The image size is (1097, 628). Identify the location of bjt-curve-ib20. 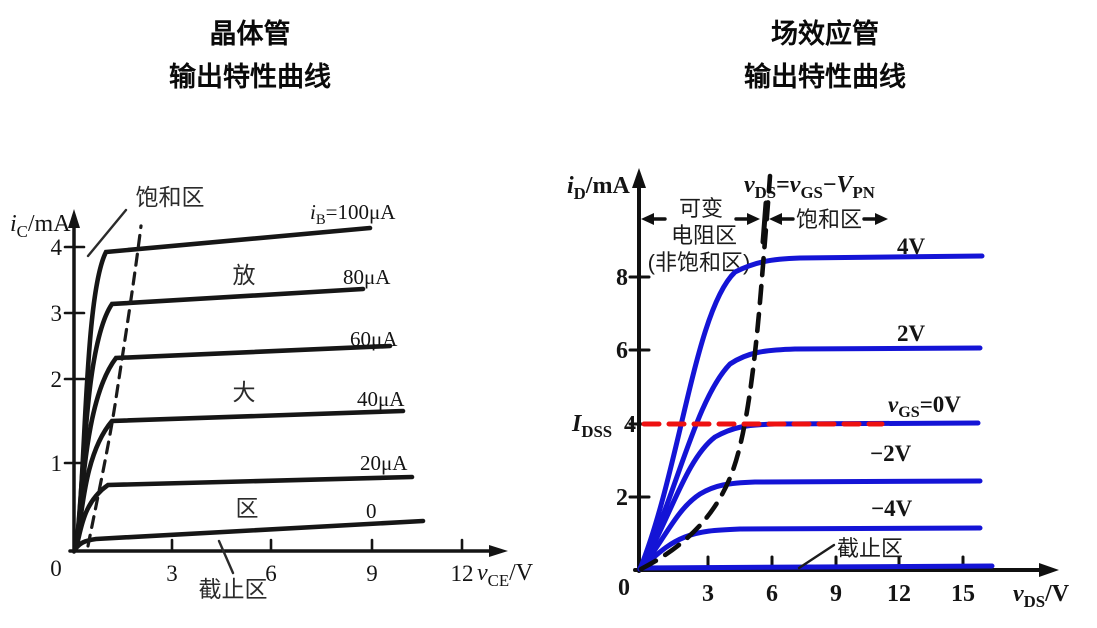
(244, 512).